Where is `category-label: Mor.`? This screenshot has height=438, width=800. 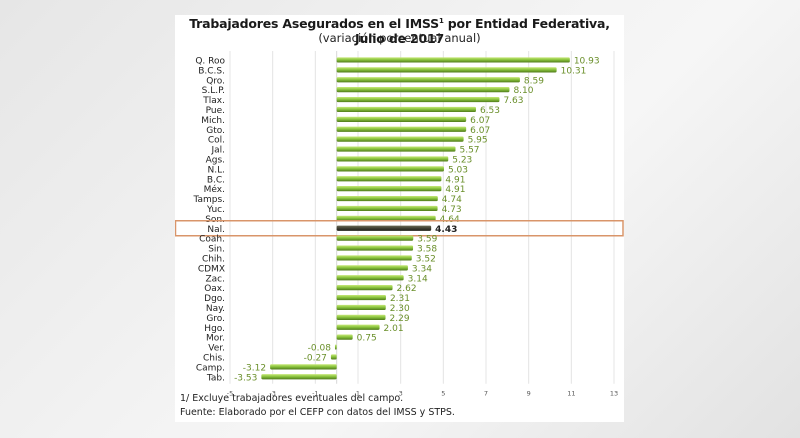
category-label: Mor. is located at coordinates (215, 339).